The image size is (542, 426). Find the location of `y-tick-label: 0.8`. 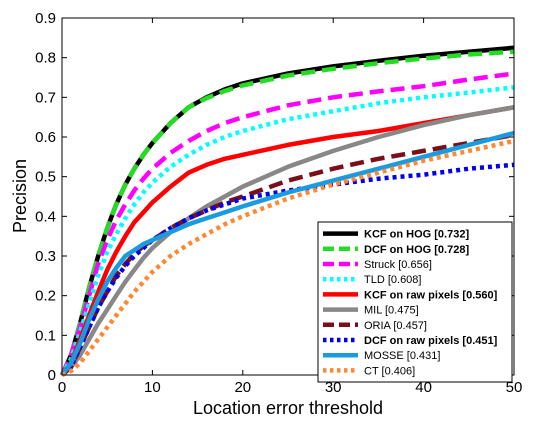

y-tick-label: 0.8 is located at coordinates (45, 58).